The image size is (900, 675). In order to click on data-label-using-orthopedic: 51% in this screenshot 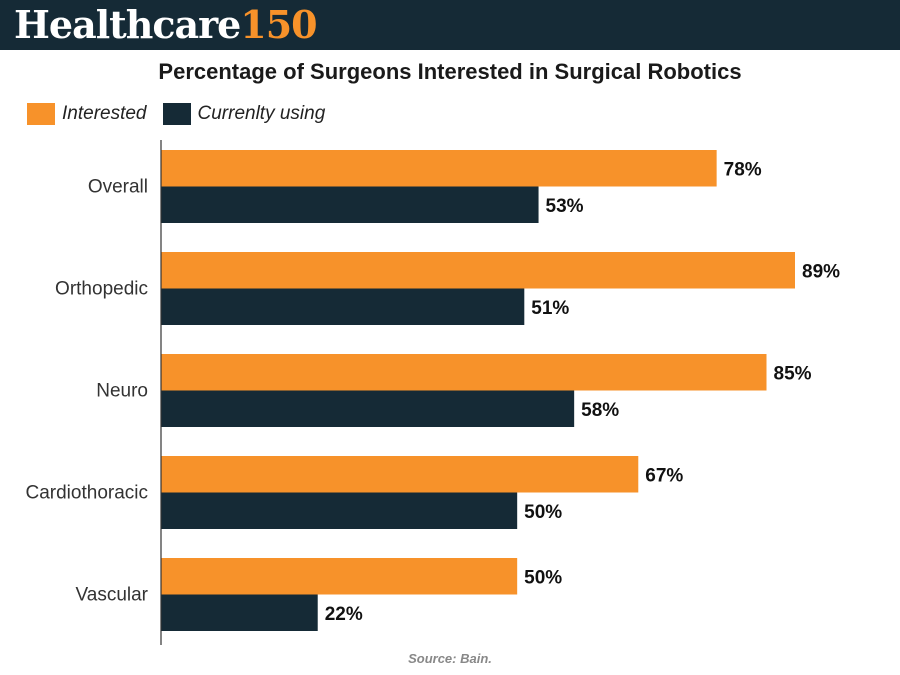, I will do `click(550, 308)`.